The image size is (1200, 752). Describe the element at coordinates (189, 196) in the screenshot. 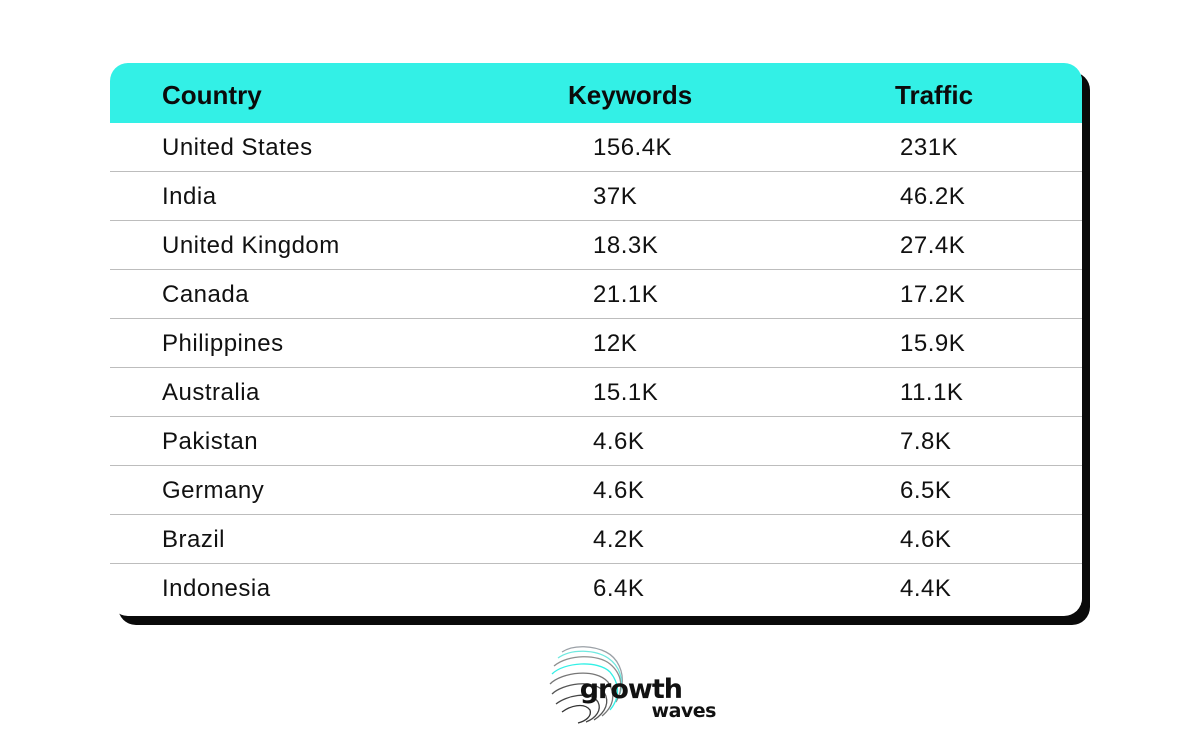

I see `cell-country: India` at that location.